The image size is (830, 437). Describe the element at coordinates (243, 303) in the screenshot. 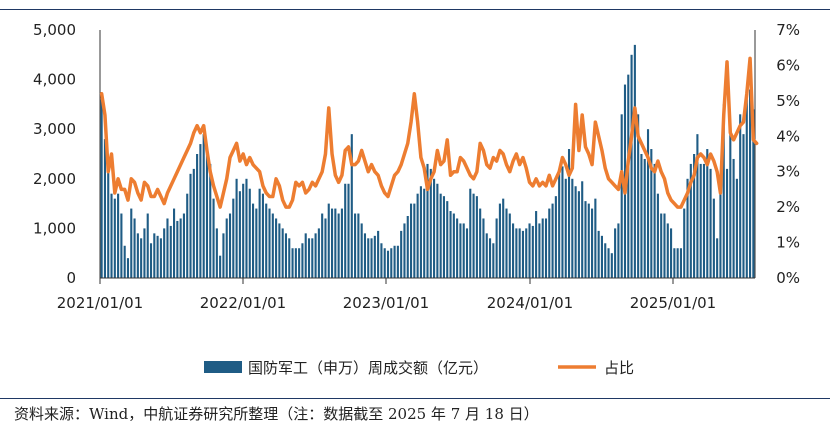

I see `x-tick-1: 2022/01/01` at that location.